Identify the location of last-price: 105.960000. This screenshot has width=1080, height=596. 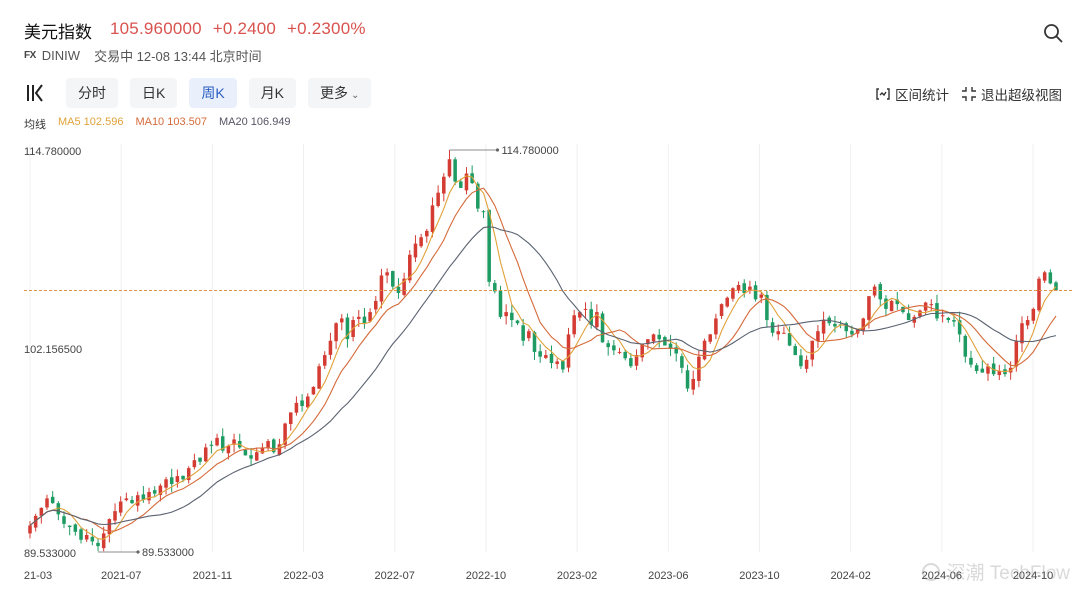
(156, 28).